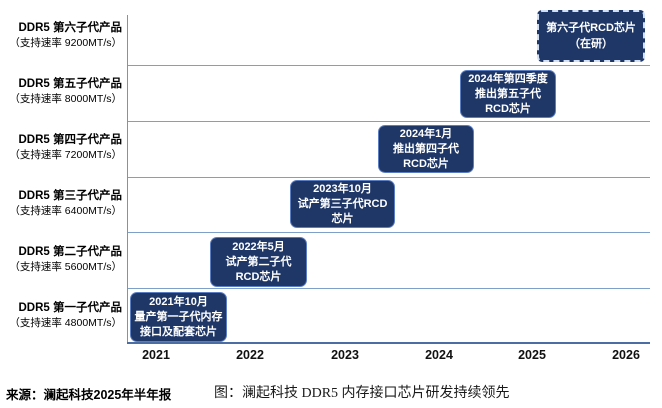 The height and width of the screenshot is (408, 662). What do you see at coordinates (65, 43) in the screenshot?
I see `row-label-rate: （支持速率 9200MT/s）` at bounding box center [65, 43].